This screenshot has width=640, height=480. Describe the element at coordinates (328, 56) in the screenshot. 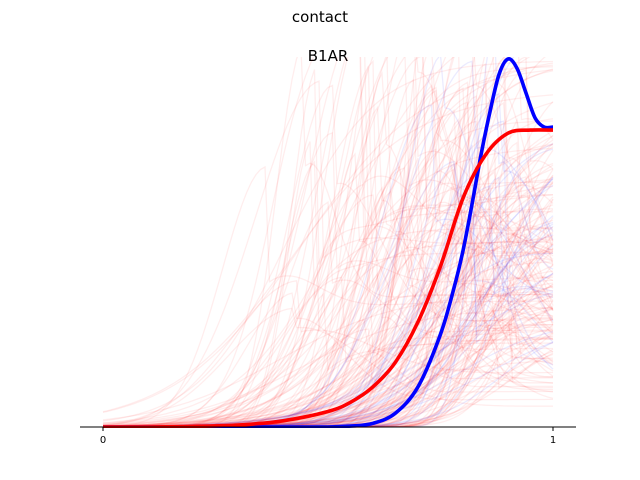

I see `chart-title: B1AR` at that location.